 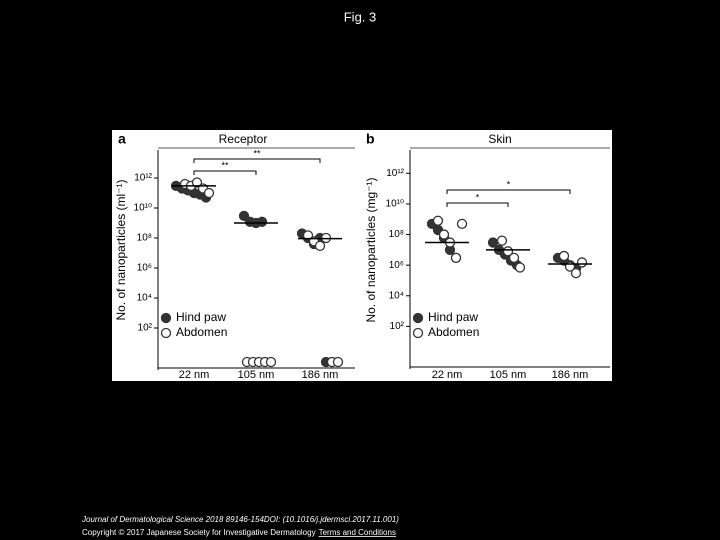 I want to click on y-axis-label: No. of nanoparticles (mg⁻¹), so click(x=371, y=249).